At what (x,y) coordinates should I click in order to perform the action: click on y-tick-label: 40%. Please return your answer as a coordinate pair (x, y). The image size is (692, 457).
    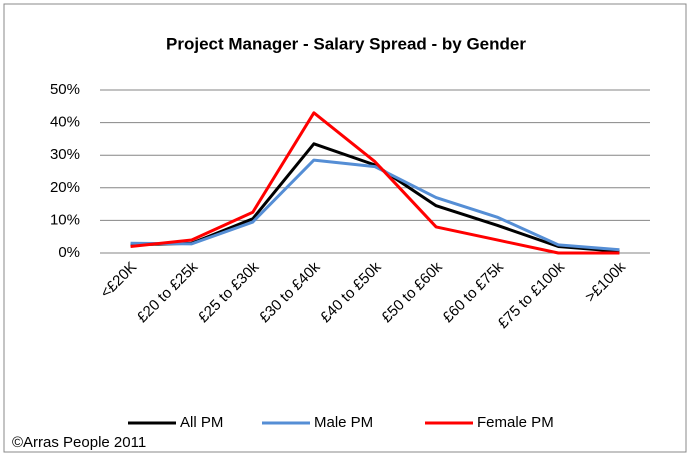
    Looking at the image, I should click on (65, 122).